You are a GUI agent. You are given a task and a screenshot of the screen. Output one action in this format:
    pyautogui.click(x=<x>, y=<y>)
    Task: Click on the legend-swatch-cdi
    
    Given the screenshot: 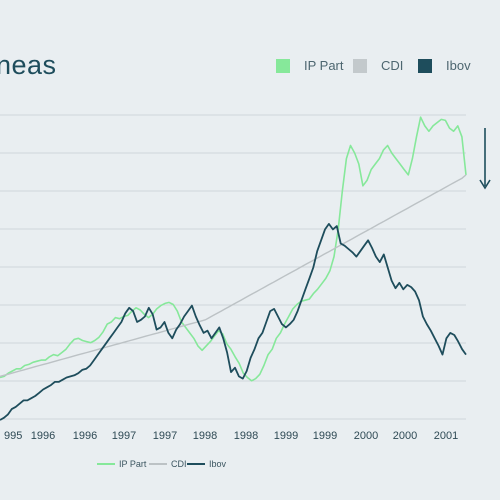 What is the action you would take?
    pyautogui.click(x=360, y=65)
    